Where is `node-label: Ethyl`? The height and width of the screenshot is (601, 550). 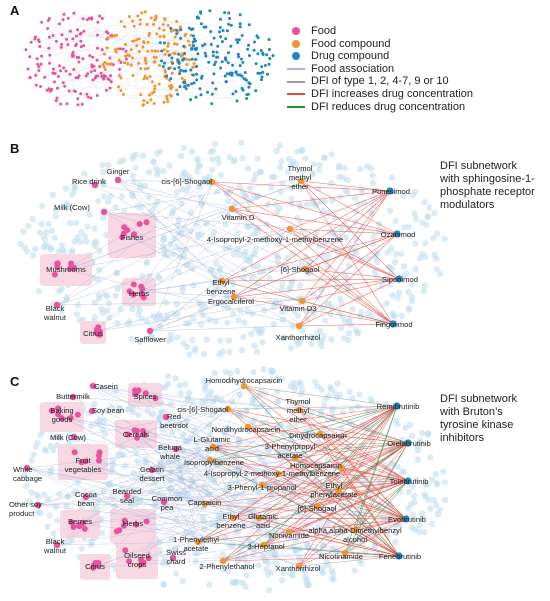 node-label: Ethyl is located at coordinates (221, 282).